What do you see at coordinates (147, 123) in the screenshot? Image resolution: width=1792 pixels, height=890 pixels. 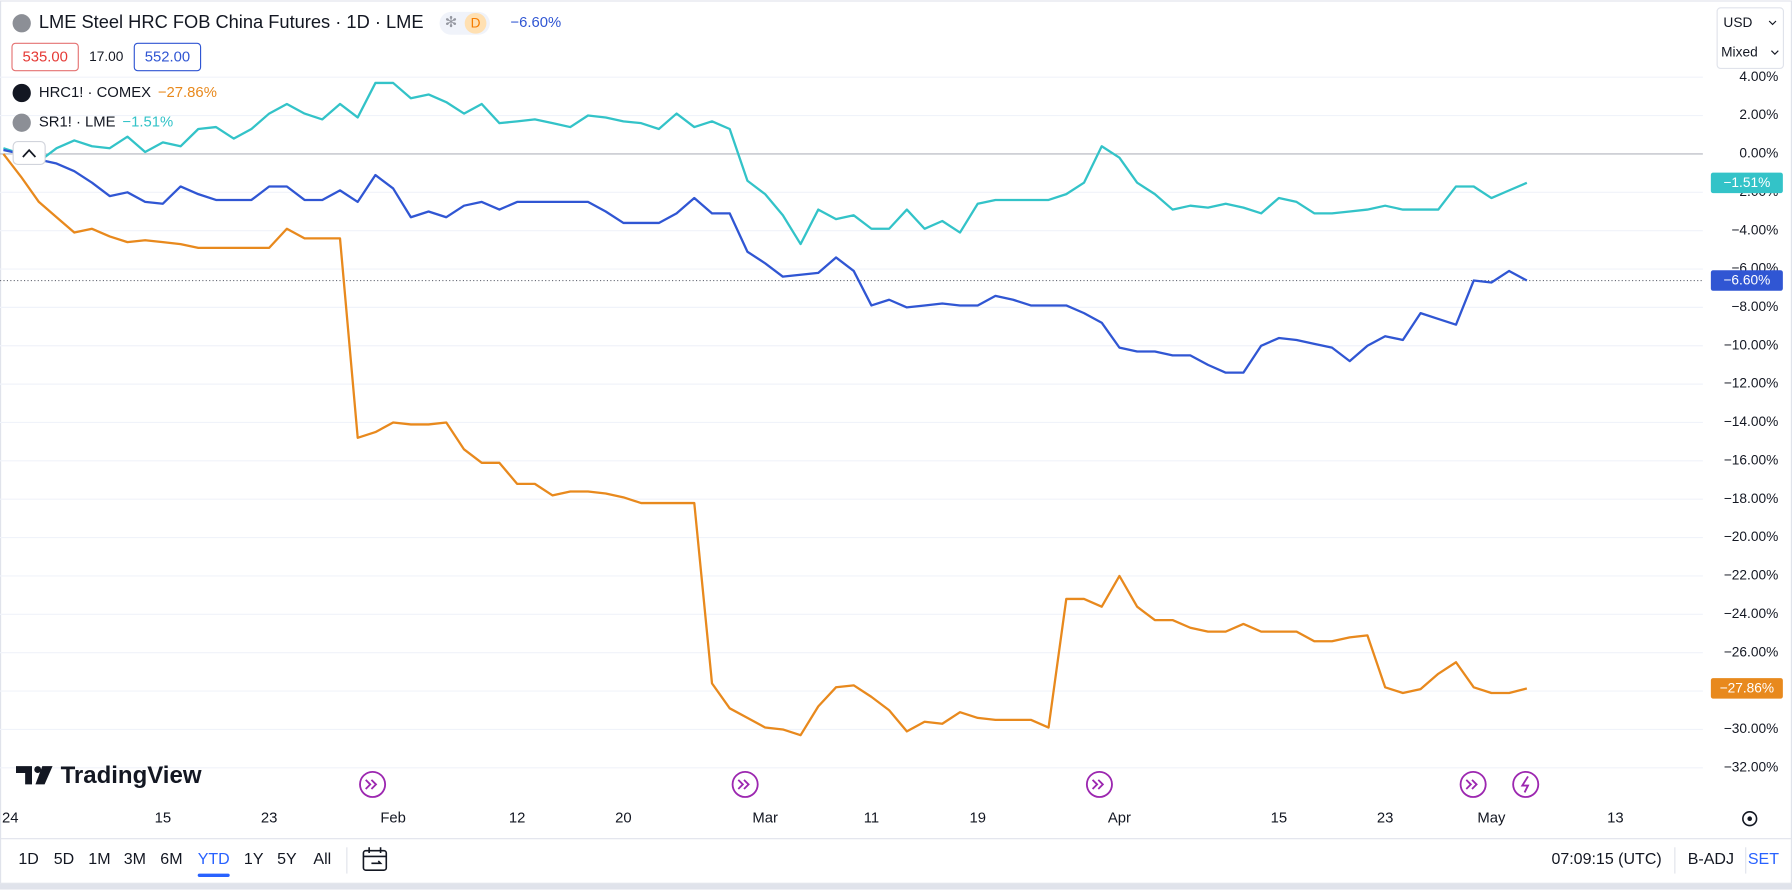 I see `compare-change: −1.51%` at bounding box center [147, 123].